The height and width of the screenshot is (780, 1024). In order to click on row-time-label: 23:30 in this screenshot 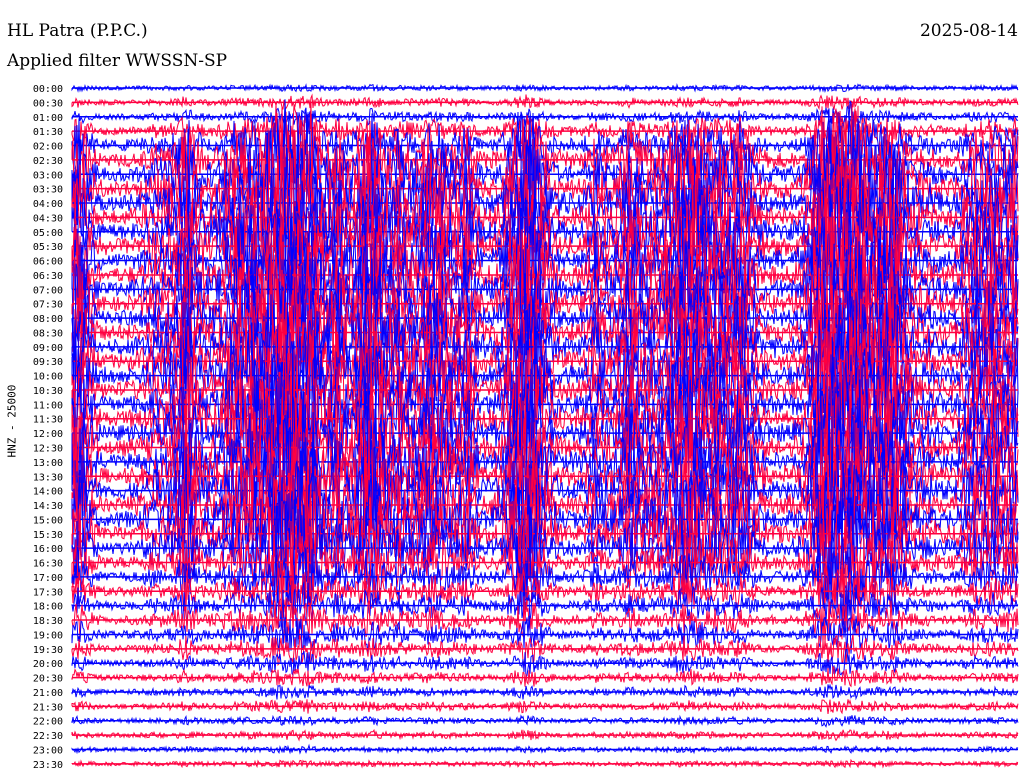, I will do `click(48, 765)`.